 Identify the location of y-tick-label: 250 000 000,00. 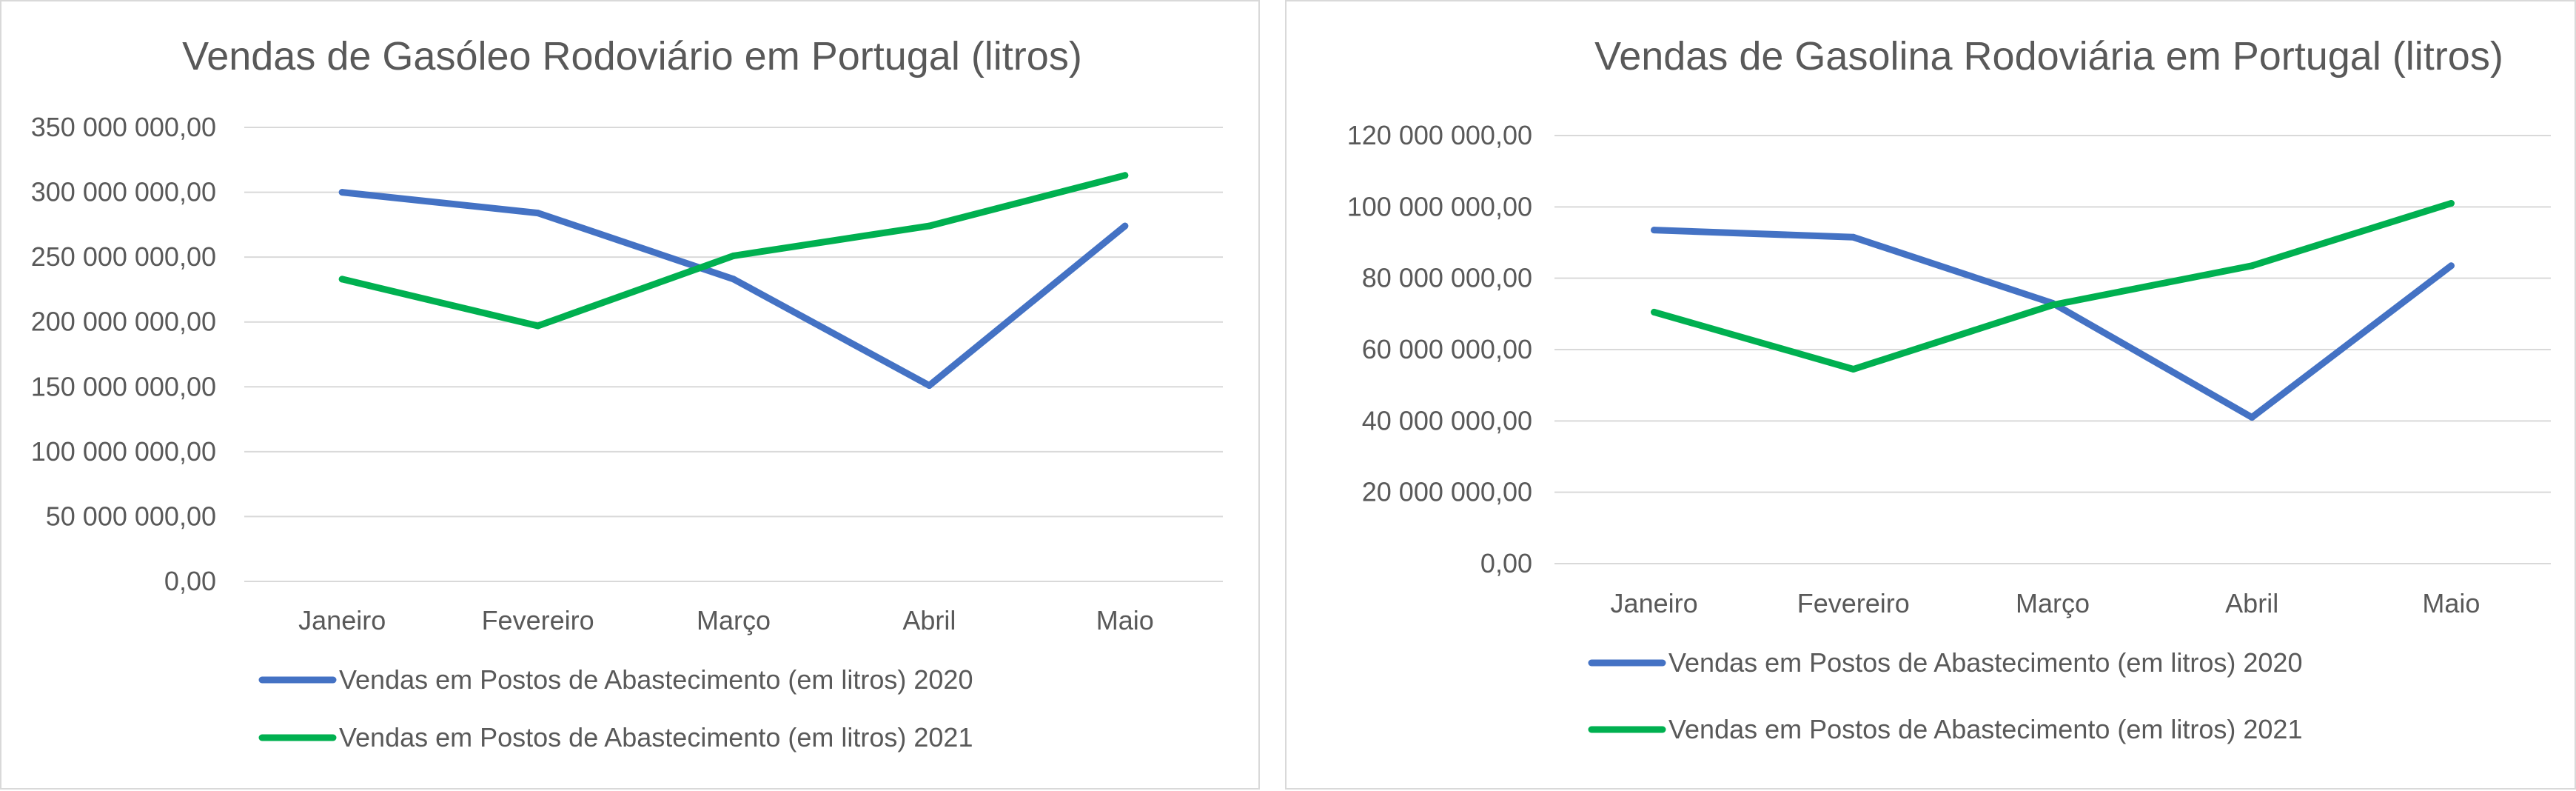
(123, 256).